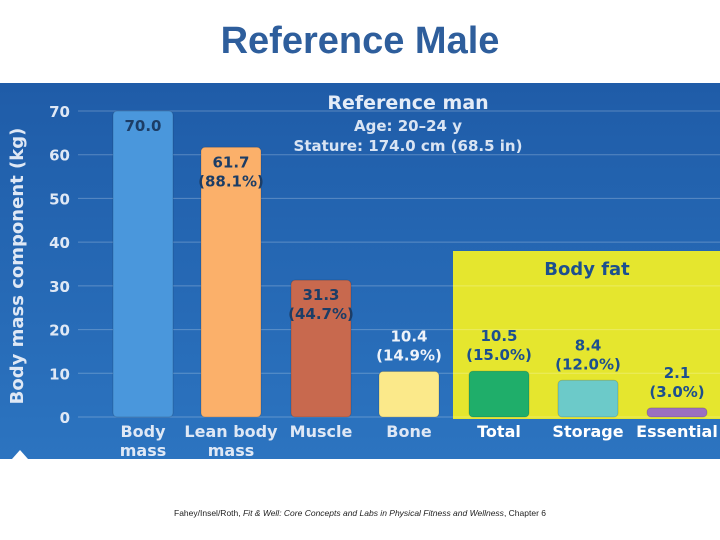  I want to click on x-category-label: Storage, so click(587, 431).